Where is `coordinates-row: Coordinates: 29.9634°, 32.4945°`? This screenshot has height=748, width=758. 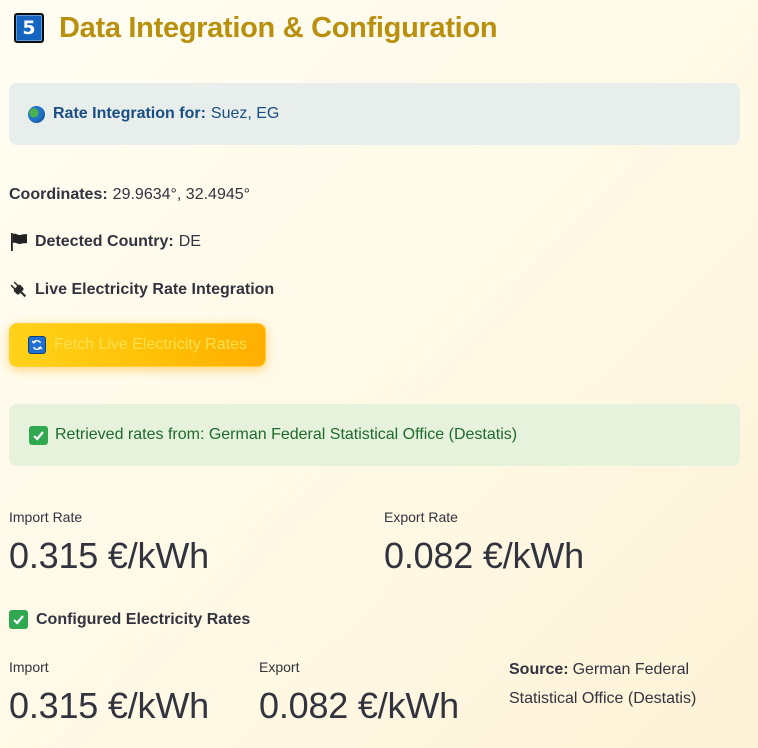
coordinates-row: Coordinates: 29.9634°, 32.4945° is located at coordinates (129, 195).